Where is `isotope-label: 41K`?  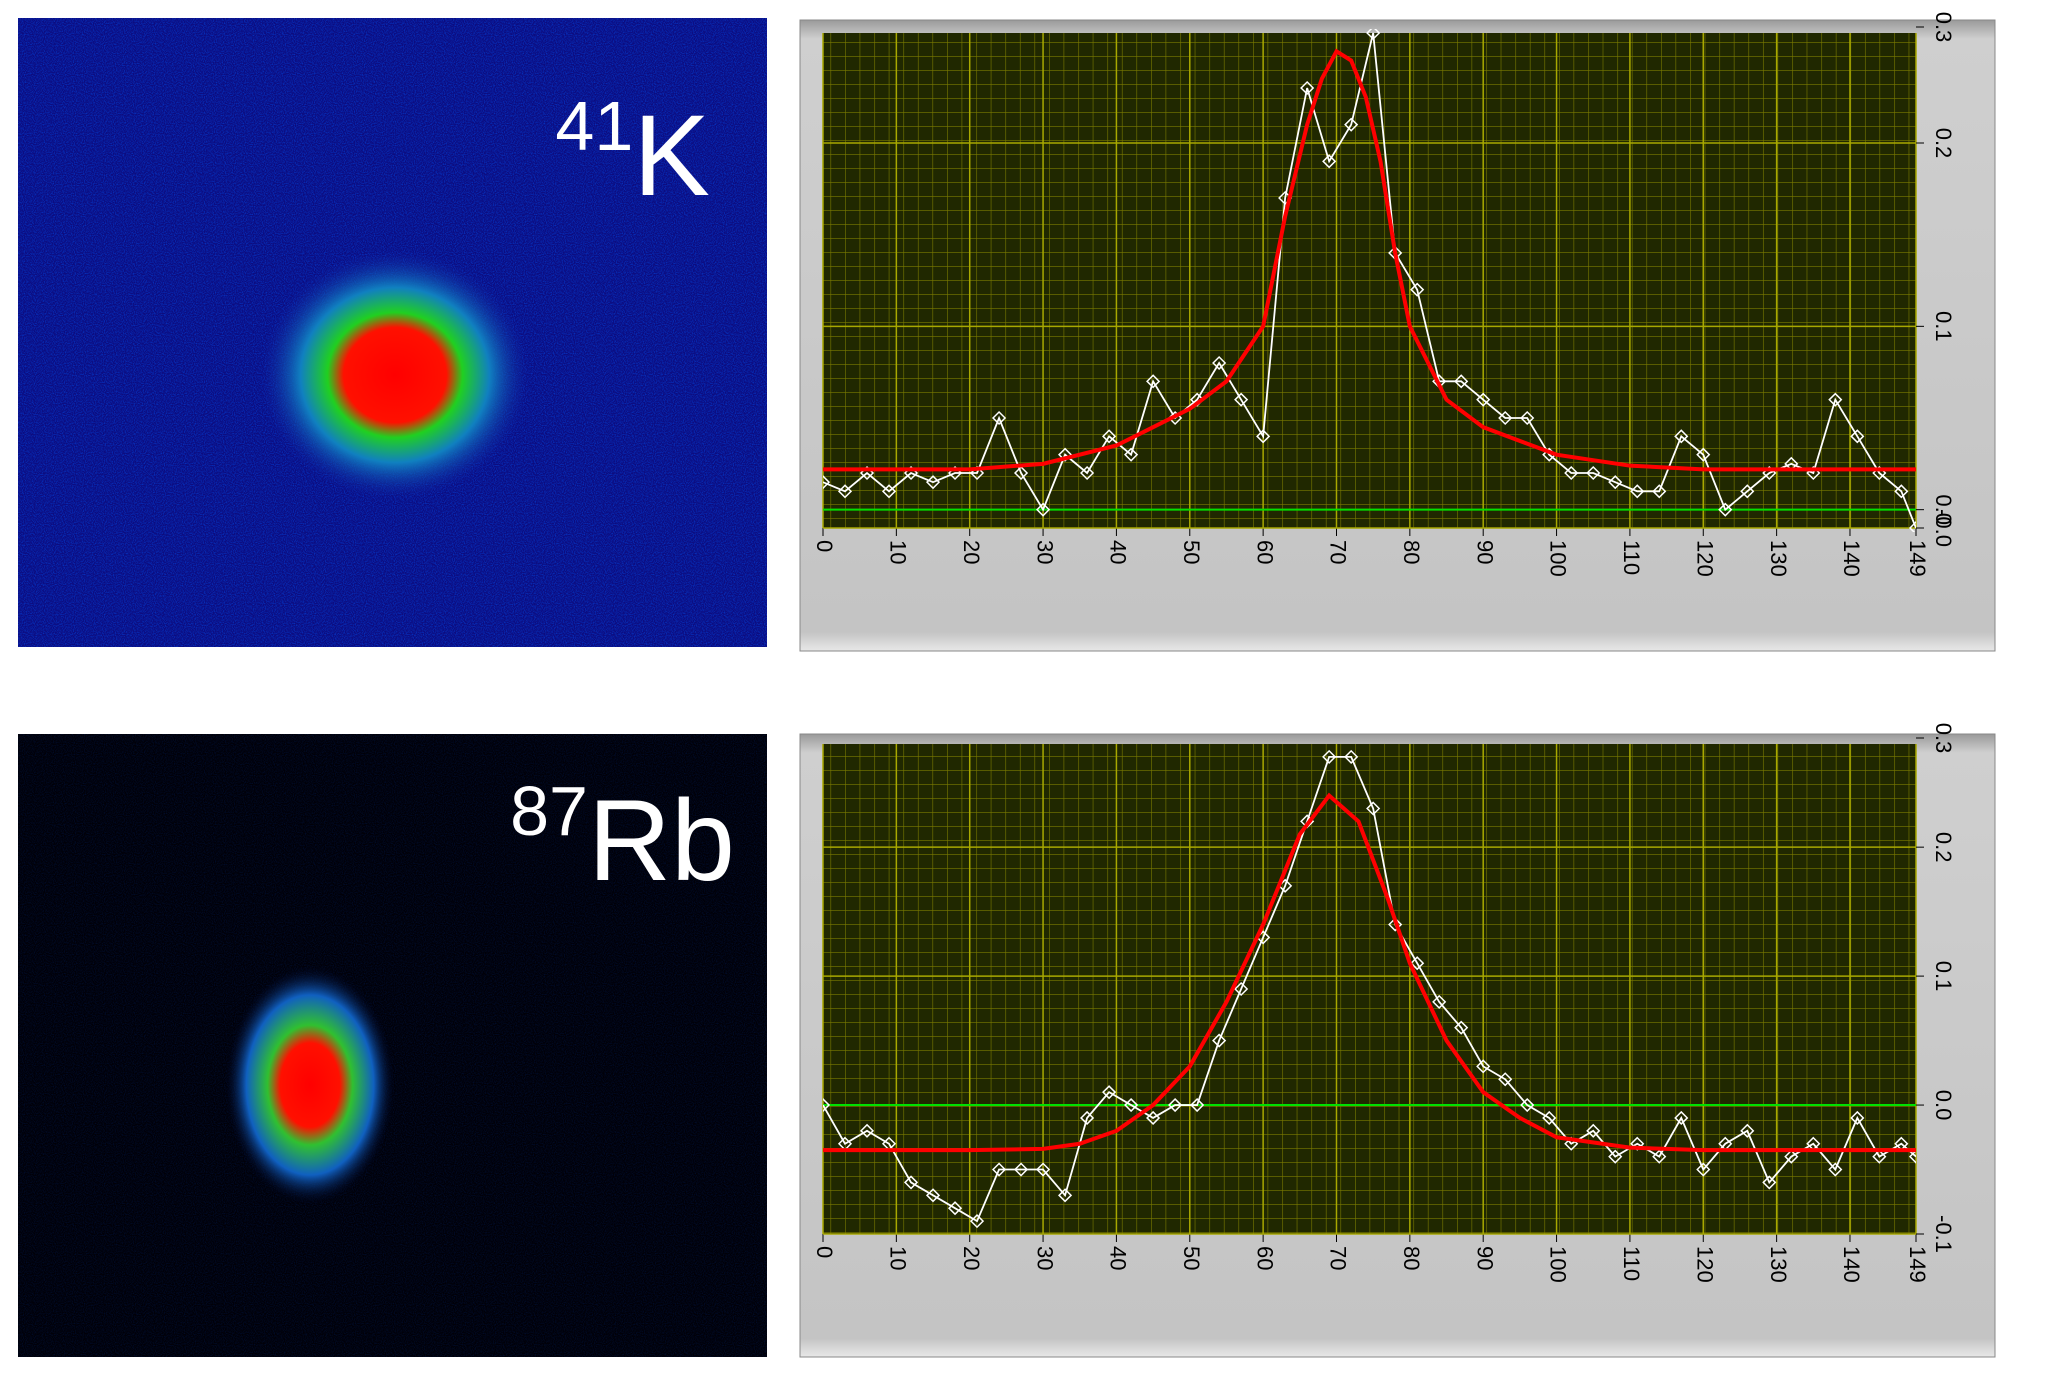
isotope-label: 41K is located at coordinates (632, 153).